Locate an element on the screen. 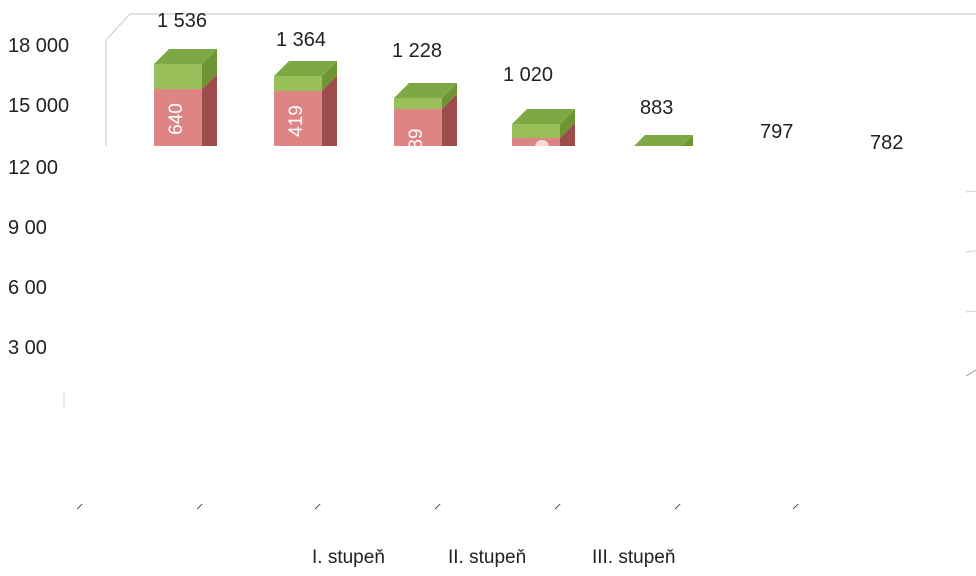  y-tick-label: 3 00 is located at coordinates (27, 348).